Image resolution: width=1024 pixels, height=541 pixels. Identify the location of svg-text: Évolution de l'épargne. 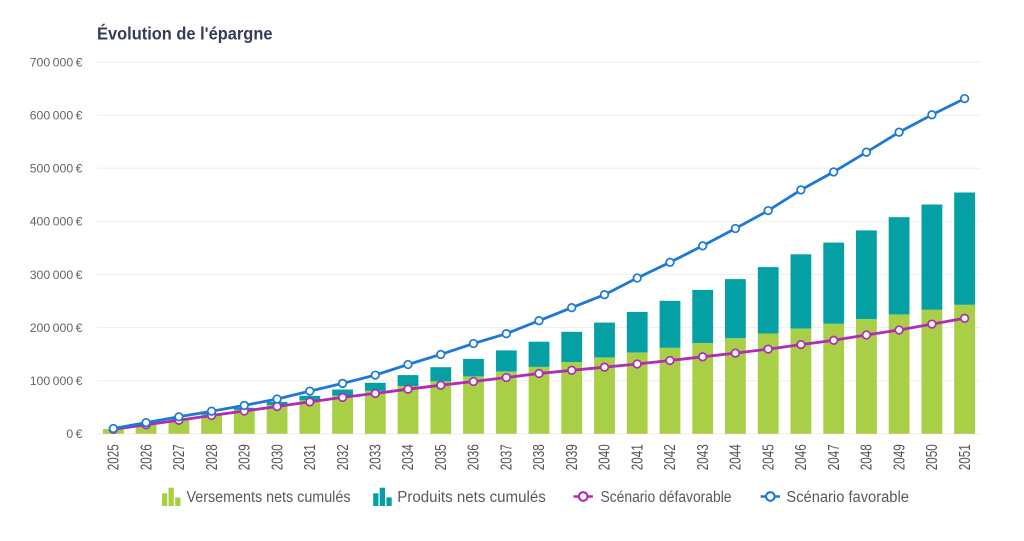
(185, 33).